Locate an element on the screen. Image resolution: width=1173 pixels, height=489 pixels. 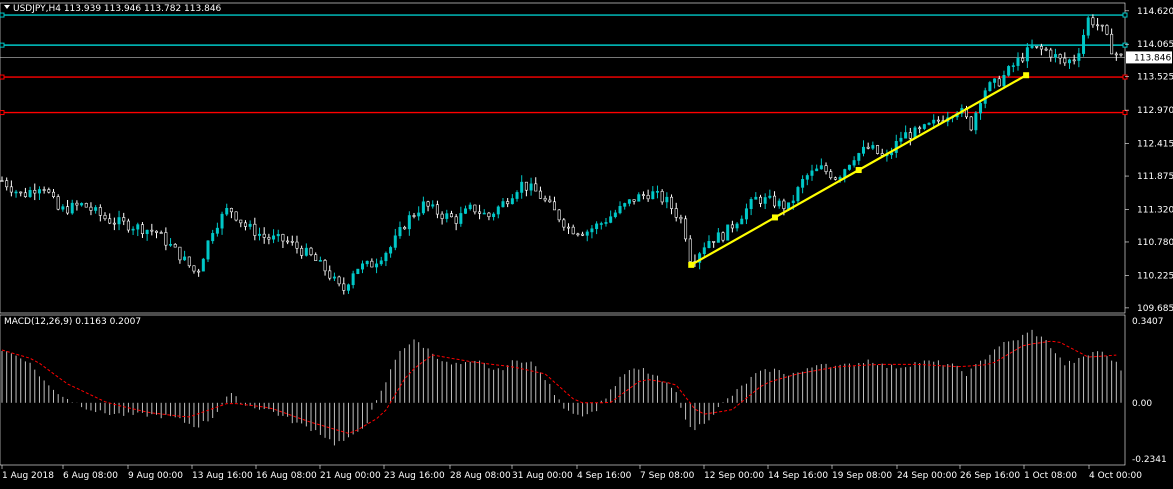
current-price-label: 113.846 is located at coordinates (1152, 58).